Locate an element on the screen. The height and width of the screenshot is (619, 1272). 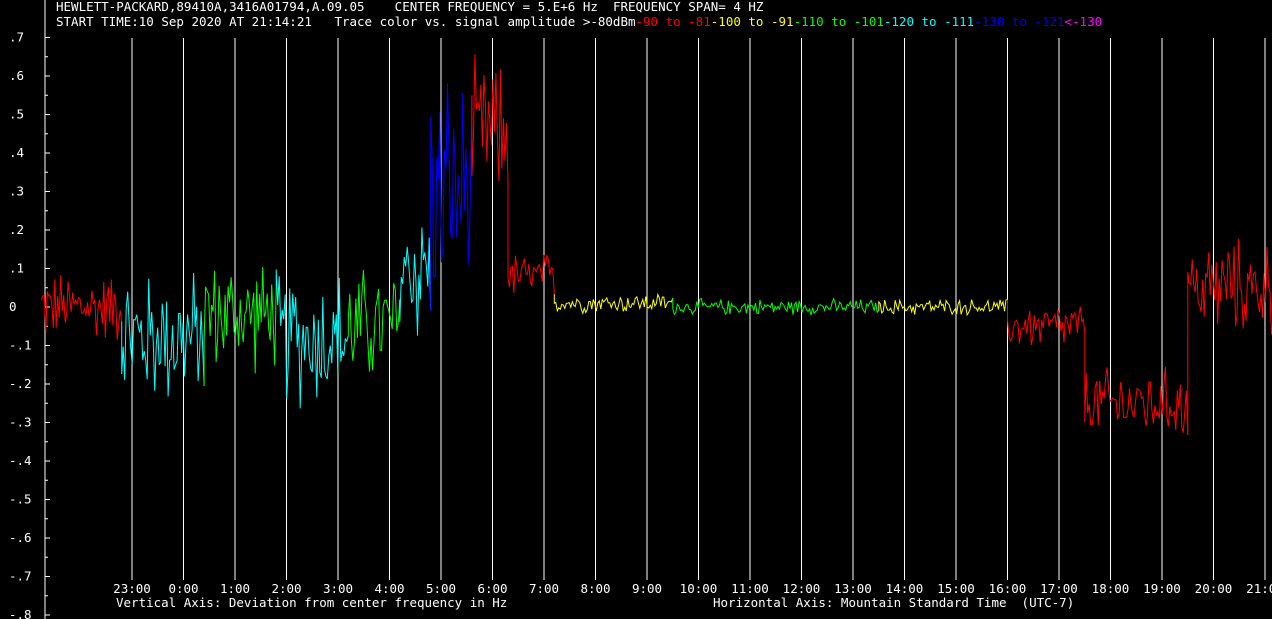
y-tick-label: .6 is located at coordinates (16, 75).